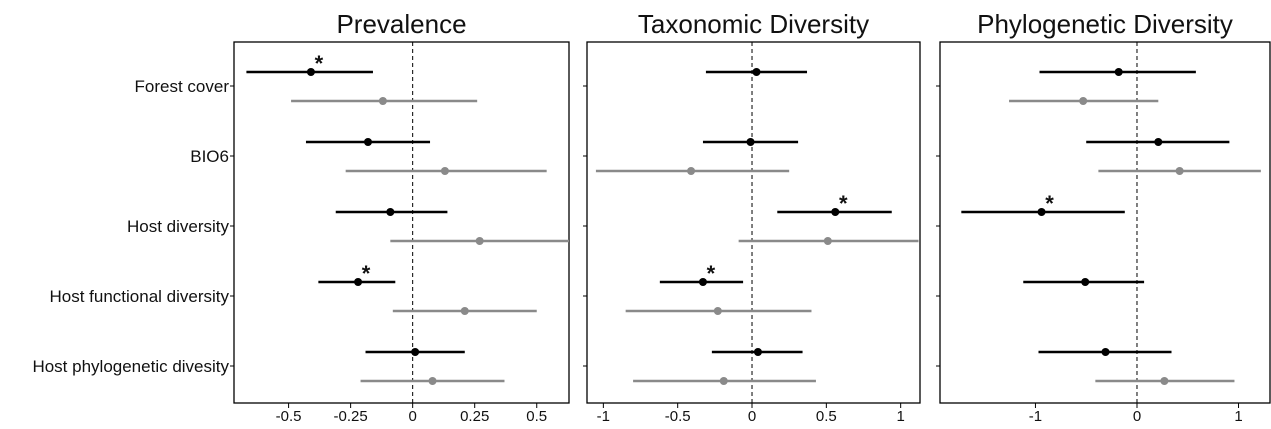 The height and width of the screenshot is (429, 1271). Describe the element at coordinates (1105, 24) in the screenshot. I see `panel-title: Phylogenetic Diversity` at that location.